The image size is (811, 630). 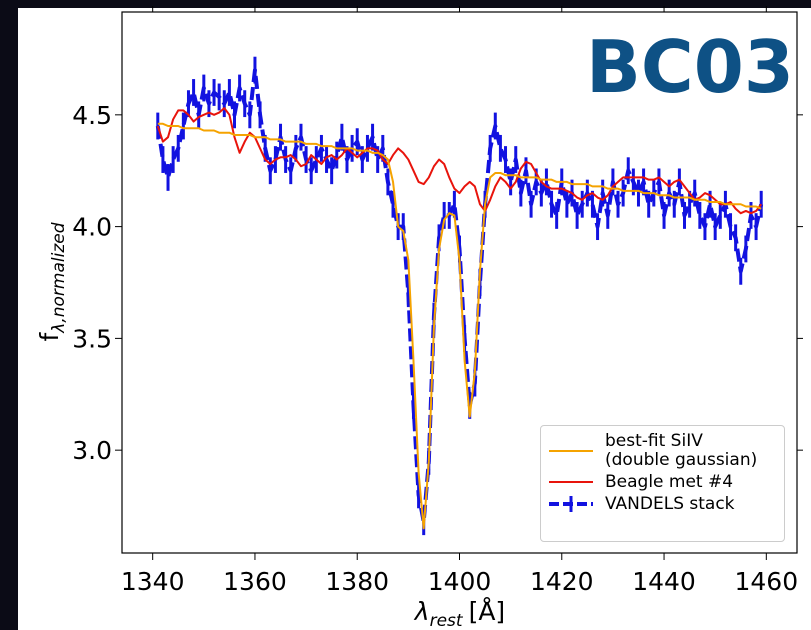 What do you see at coordinates (664, 581) in the screenshot?
I see `x-tick-label: 1440` at bounding box center [664, 581].